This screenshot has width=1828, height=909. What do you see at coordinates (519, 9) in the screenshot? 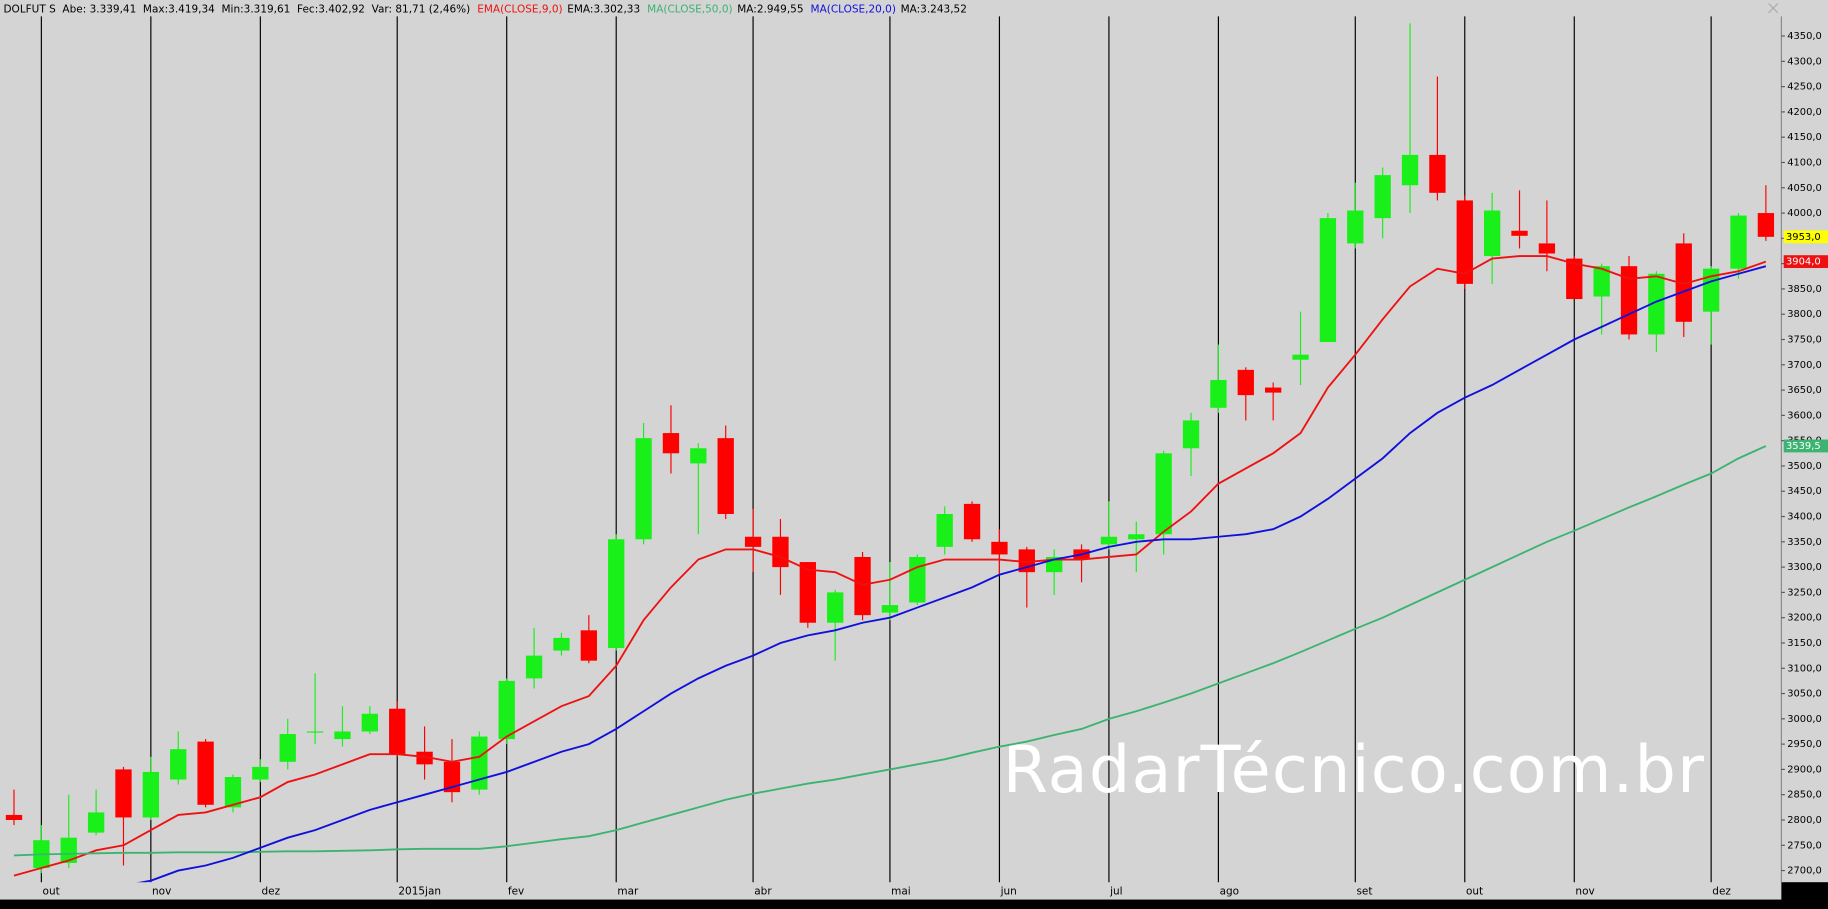
I see `indicator-name: EMA(CLOSE,9,0)` at bounding box center [519, 9].